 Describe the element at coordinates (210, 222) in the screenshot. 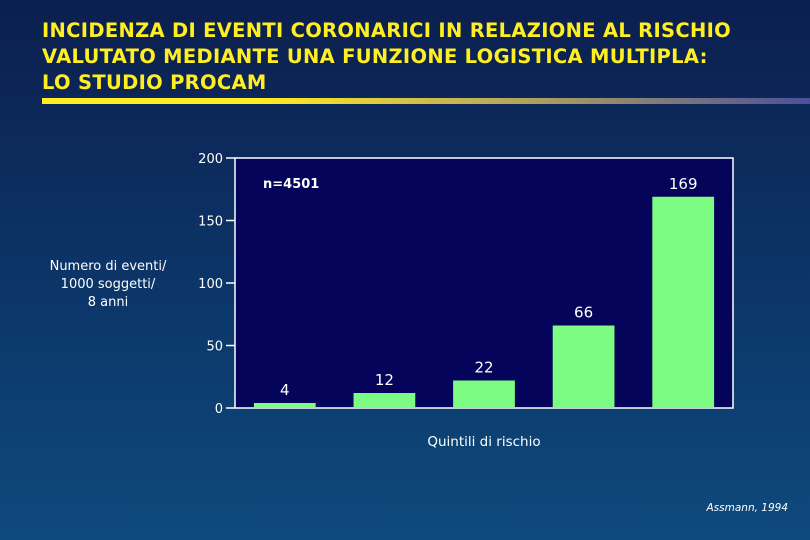

I see `y-tick-label-4: 150` at that location.